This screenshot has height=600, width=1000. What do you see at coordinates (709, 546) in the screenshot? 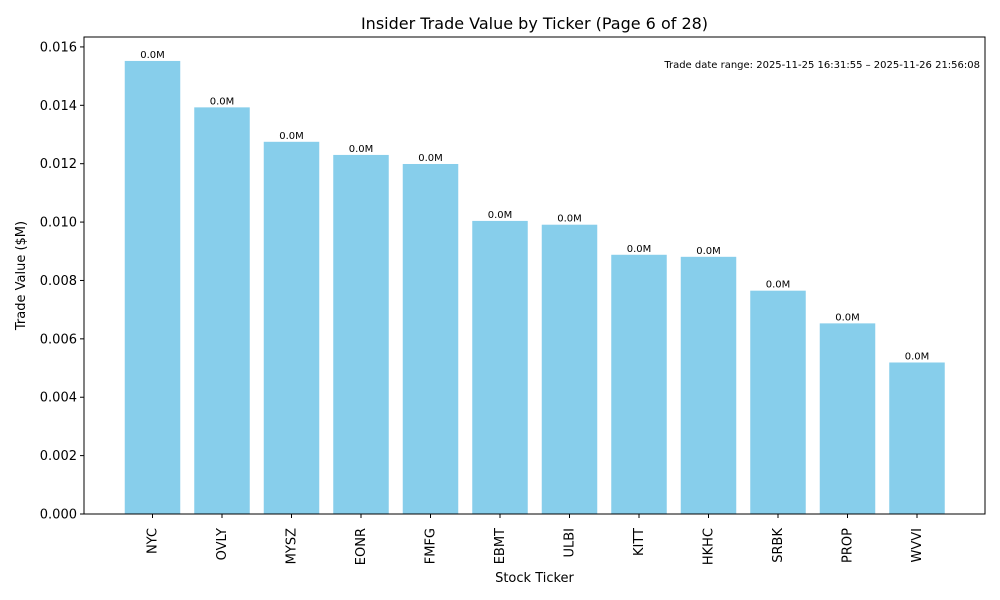
I see `x-tick-label-hkhc: HKHC` at bounding box center [709, 546].